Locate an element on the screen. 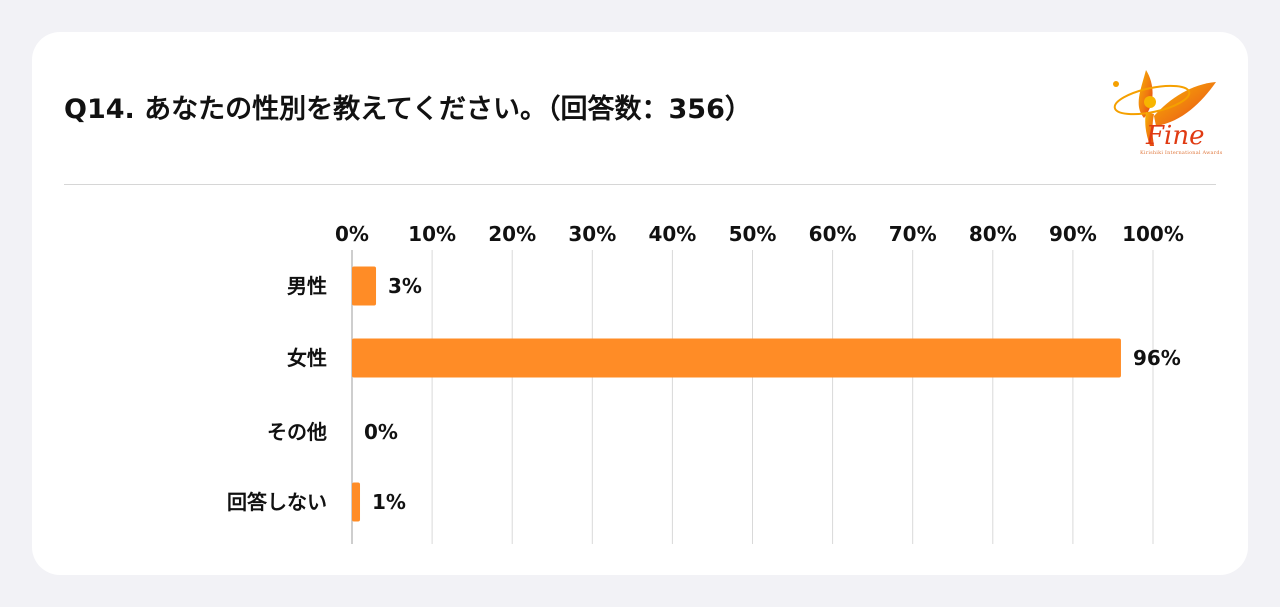  logo-wordmark: Fine is located at coordinates (1175, 136).